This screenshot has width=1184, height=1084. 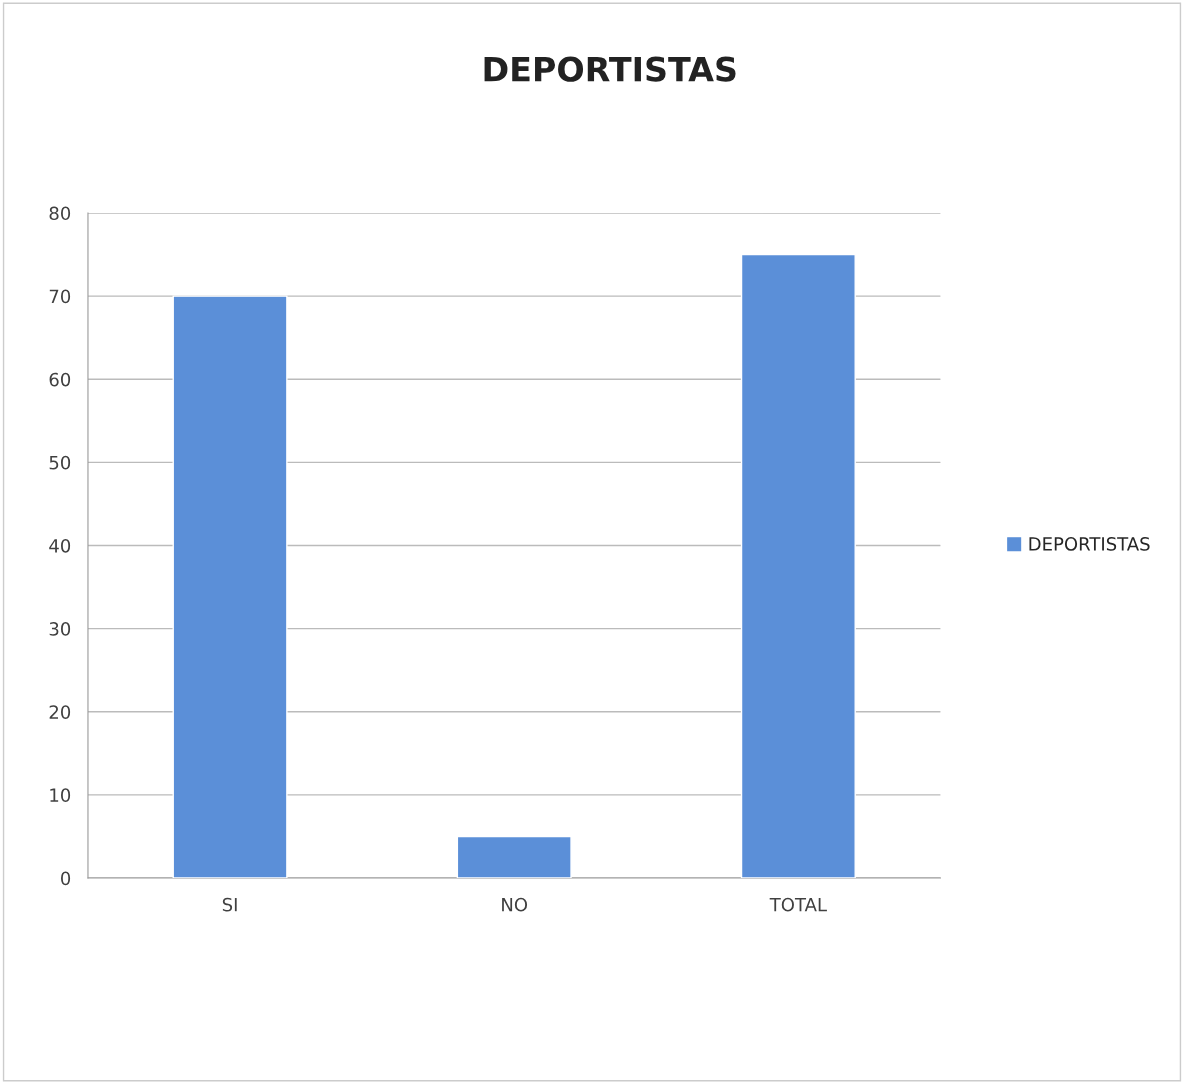 I want to click on x-tick-label: SI, so click(x=229, y=904).